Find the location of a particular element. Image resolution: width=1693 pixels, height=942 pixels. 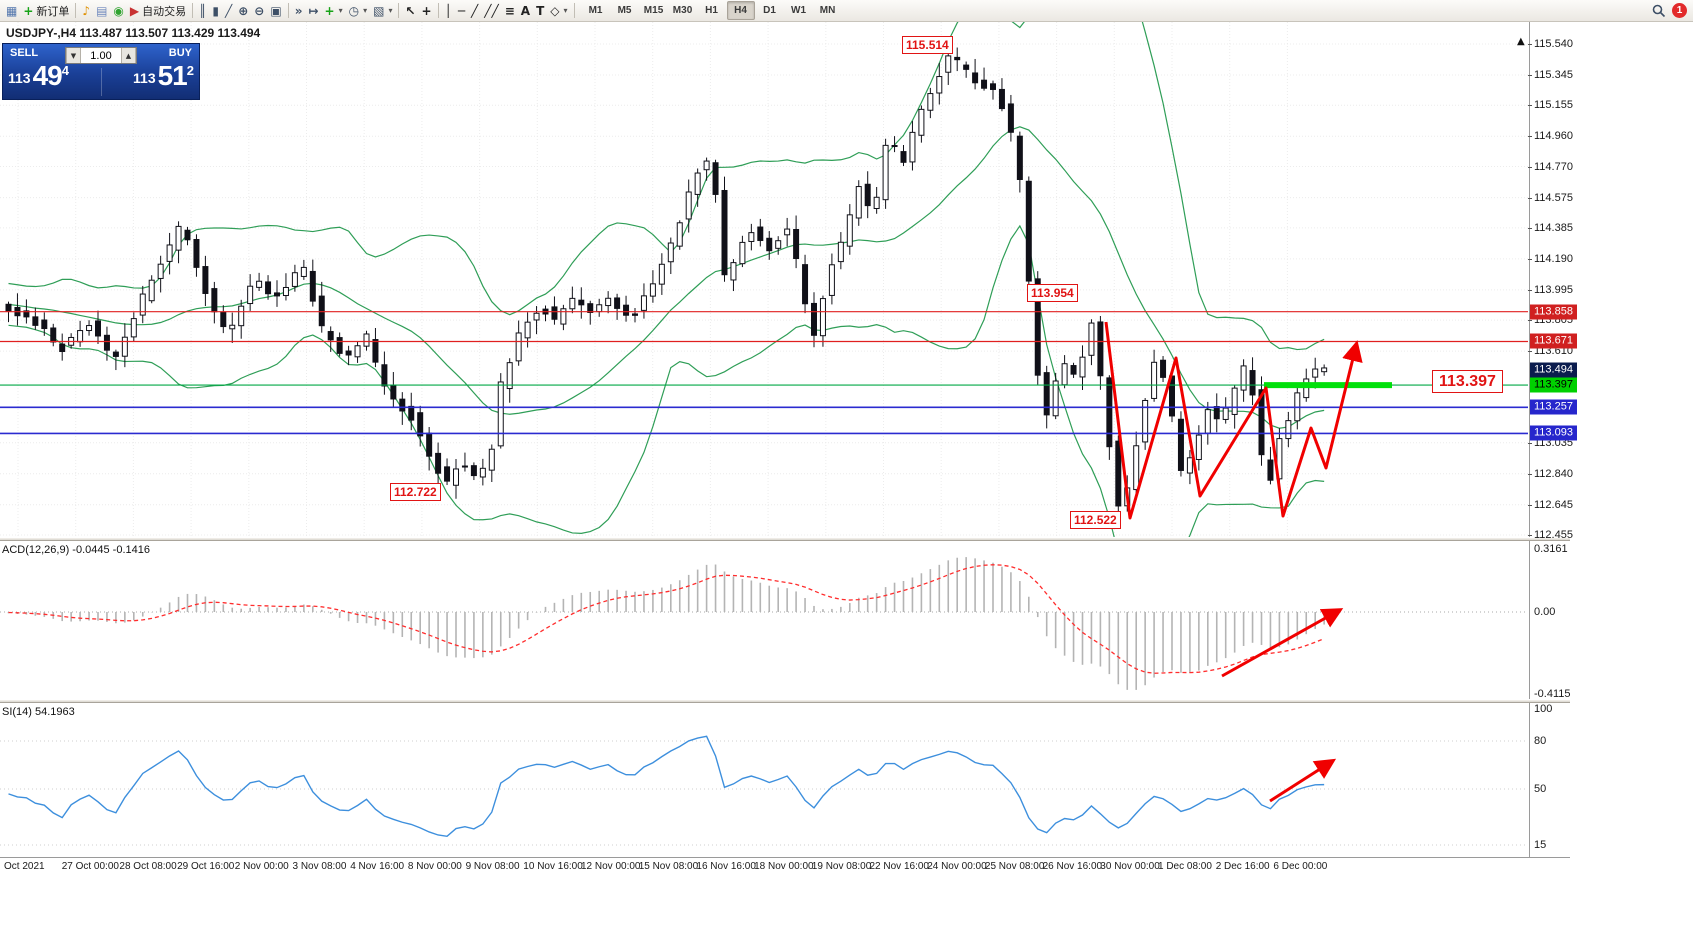

price-tick: 114.575 is located at coordinates (1553, 197).